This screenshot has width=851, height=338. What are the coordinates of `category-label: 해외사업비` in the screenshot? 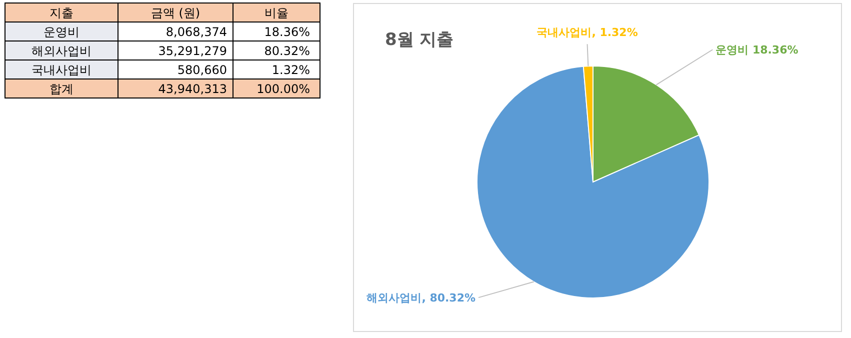 It's located at (62, 51).